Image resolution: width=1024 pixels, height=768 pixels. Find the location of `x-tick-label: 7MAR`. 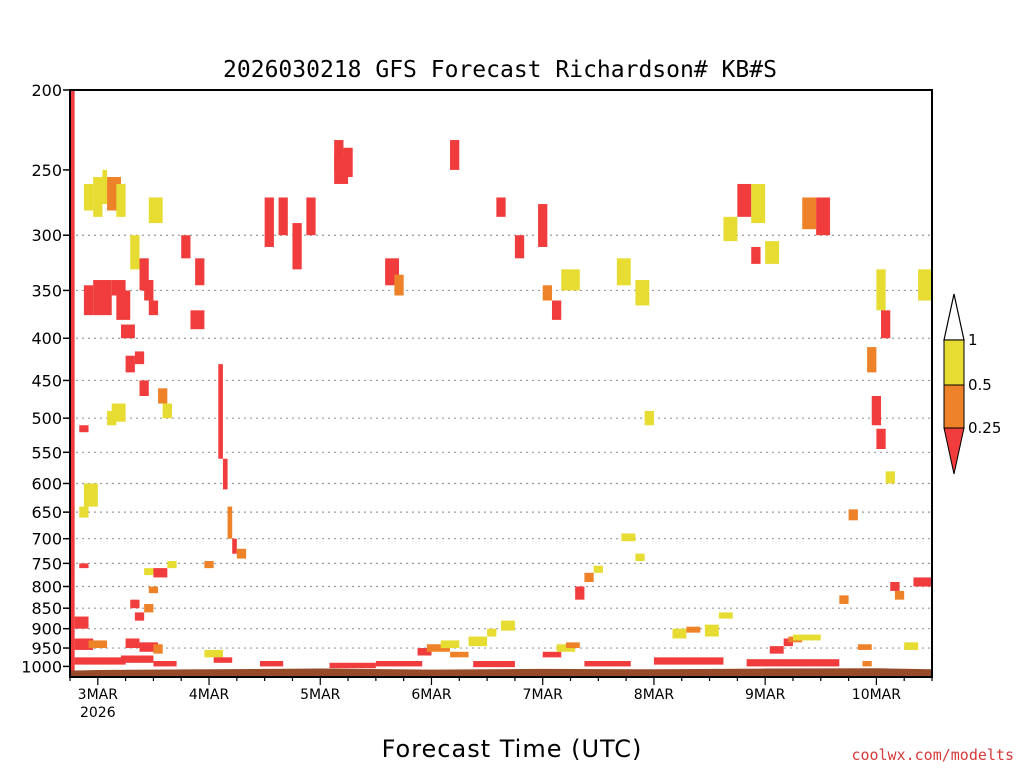

x-tick-label: 7MAR is located at coordinates (543, 695).